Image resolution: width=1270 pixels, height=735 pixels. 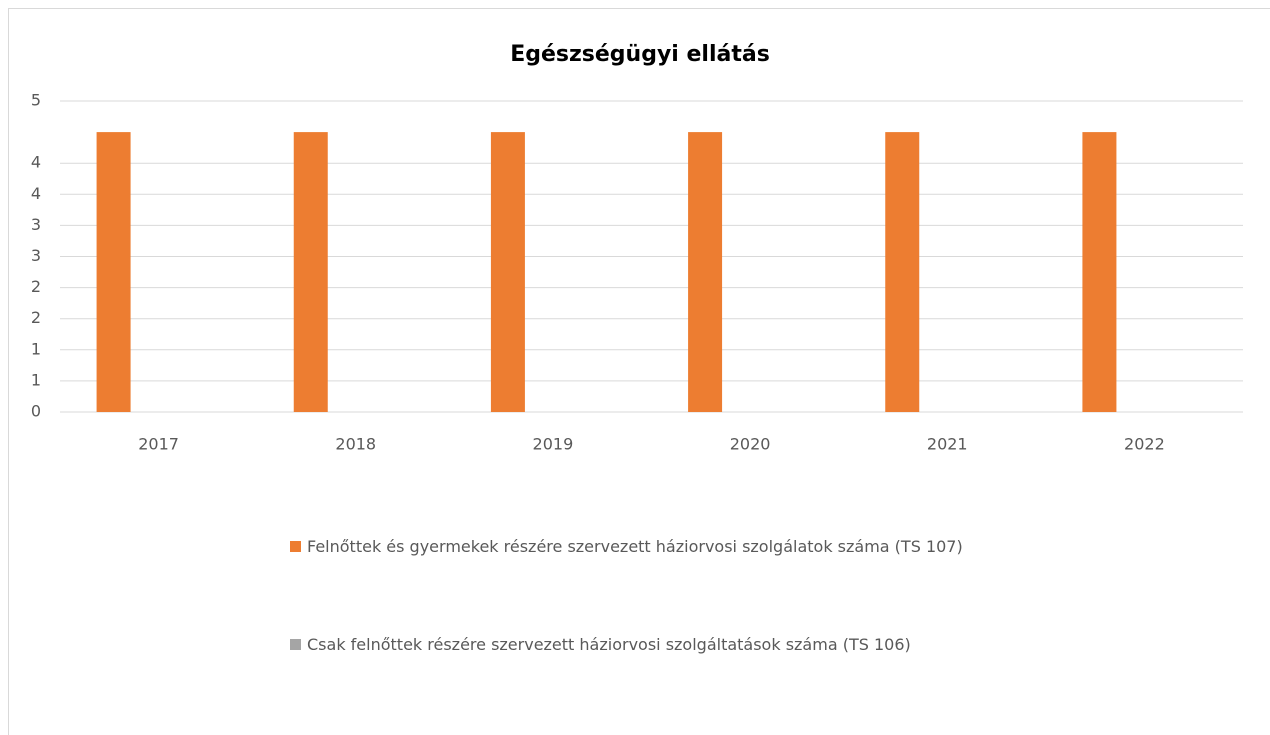 What do you see at coordinates (947, 444) in the screenshot?
I see `x-tick-label: 2021` at bounding box center [947, 444].